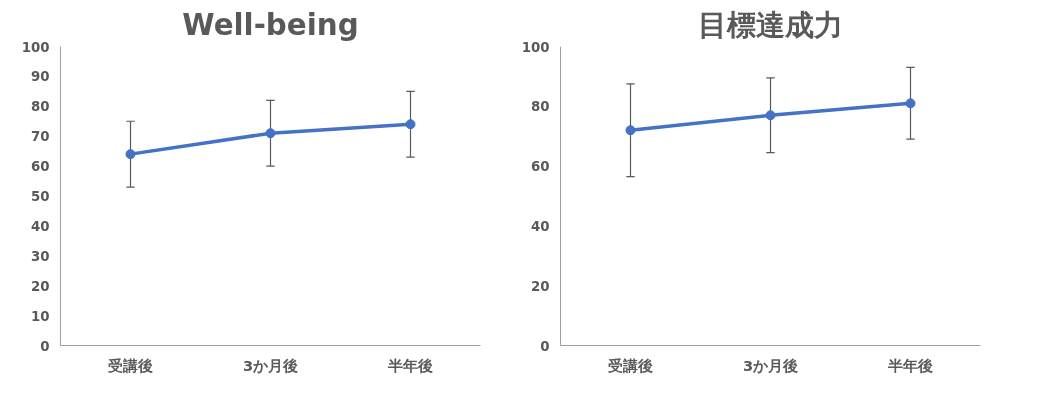 Image resolution: width=1040 pixels, height=413 pixels. What do you see at coordinates (40, 137) in the screenshot?
I see `y-tick-label: 70` at bounding box center [40, 137].